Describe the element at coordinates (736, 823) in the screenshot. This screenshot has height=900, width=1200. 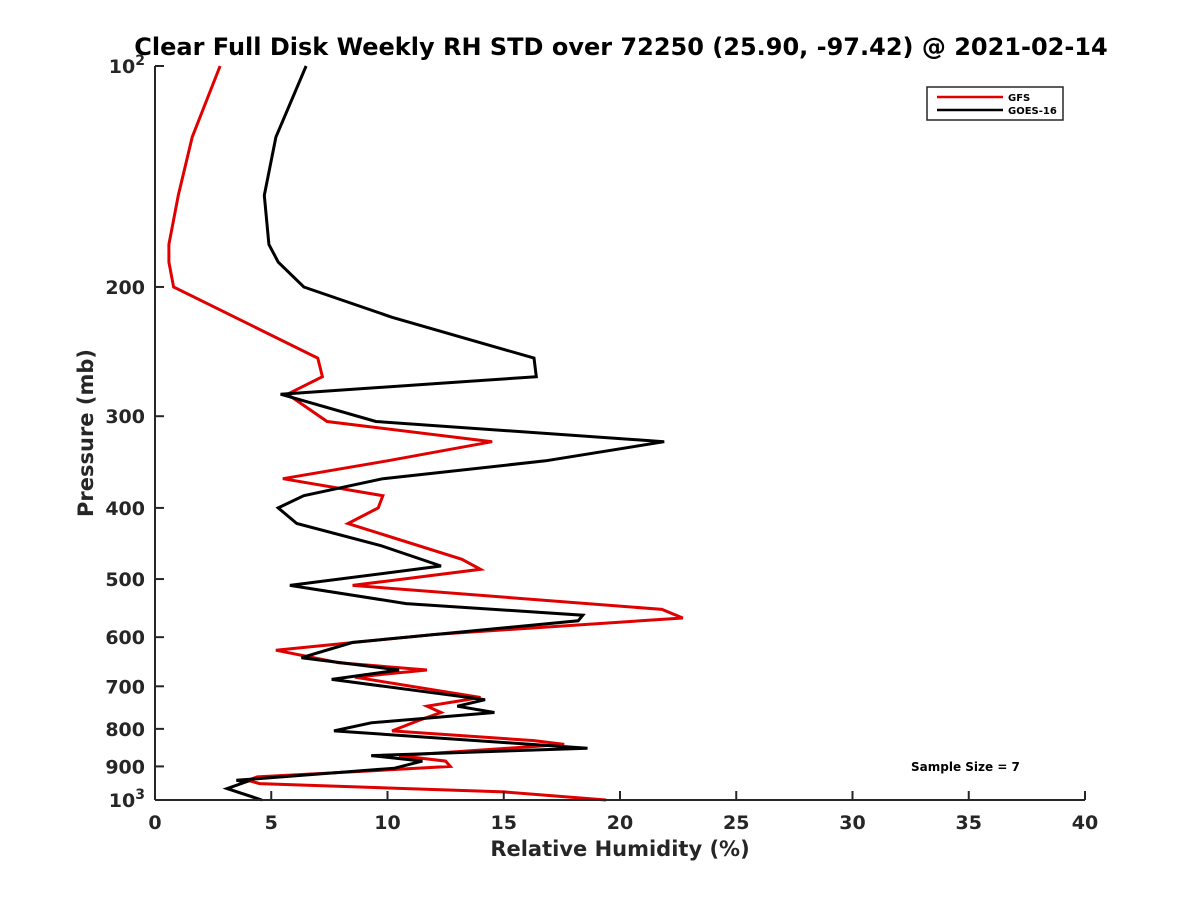
I see `x-tick-label: 25` at that location.